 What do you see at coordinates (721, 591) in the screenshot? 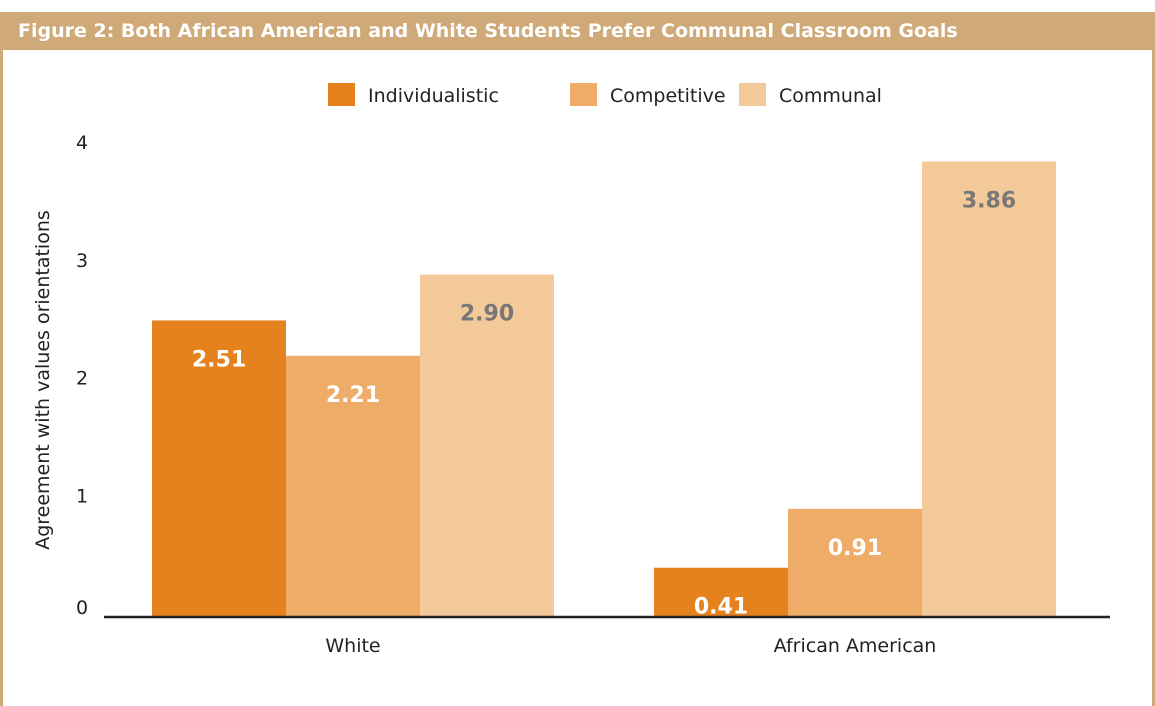
I see `bar-individualistic-african-american` at bounding box center [721, 591].